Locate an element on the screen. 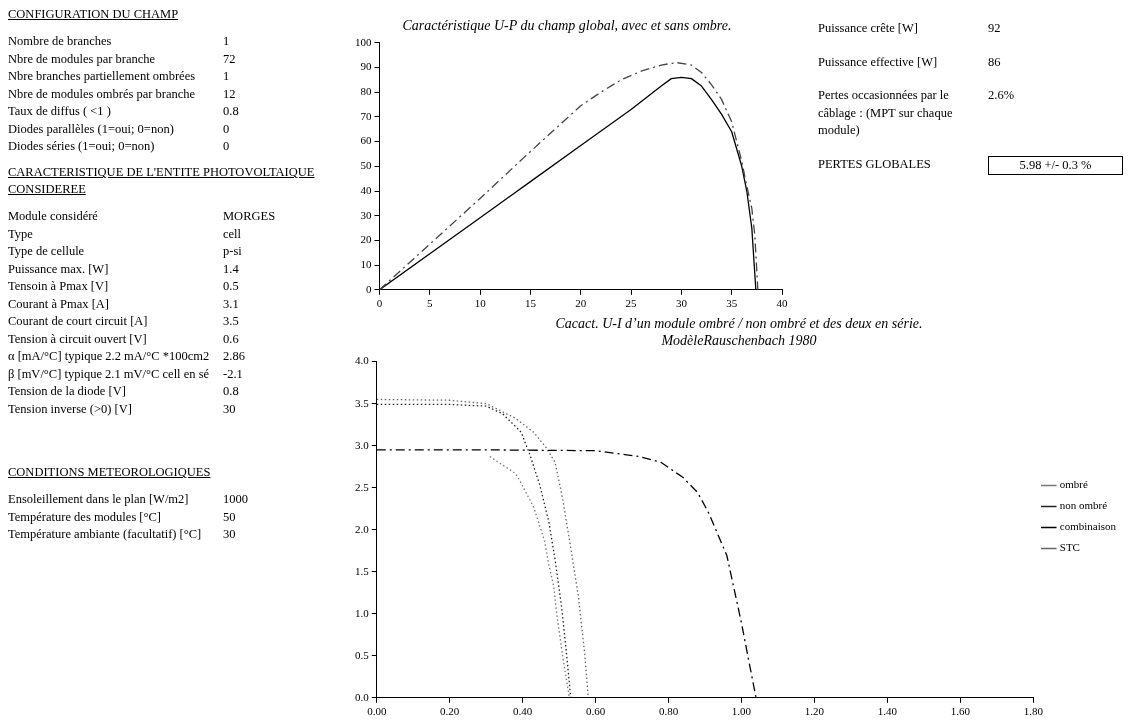 This screenshot has width=1138, height=726. text: Type is located at coordinates (21, 234).